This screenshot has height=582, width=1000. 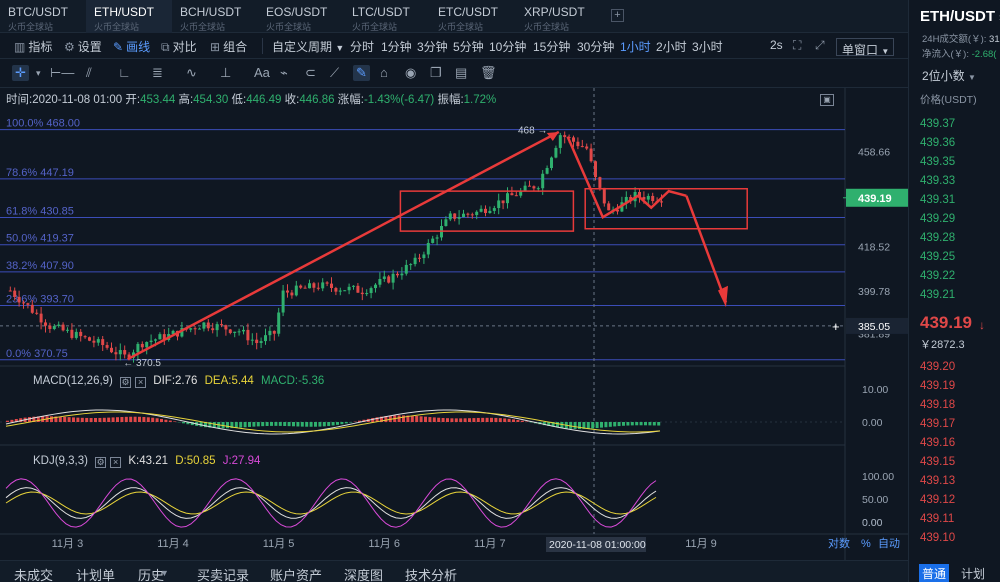 What do you see at coordinates (938, 405) in the screenshot?
I see `ask-price: 439.18` at bounding box center [938, 405].